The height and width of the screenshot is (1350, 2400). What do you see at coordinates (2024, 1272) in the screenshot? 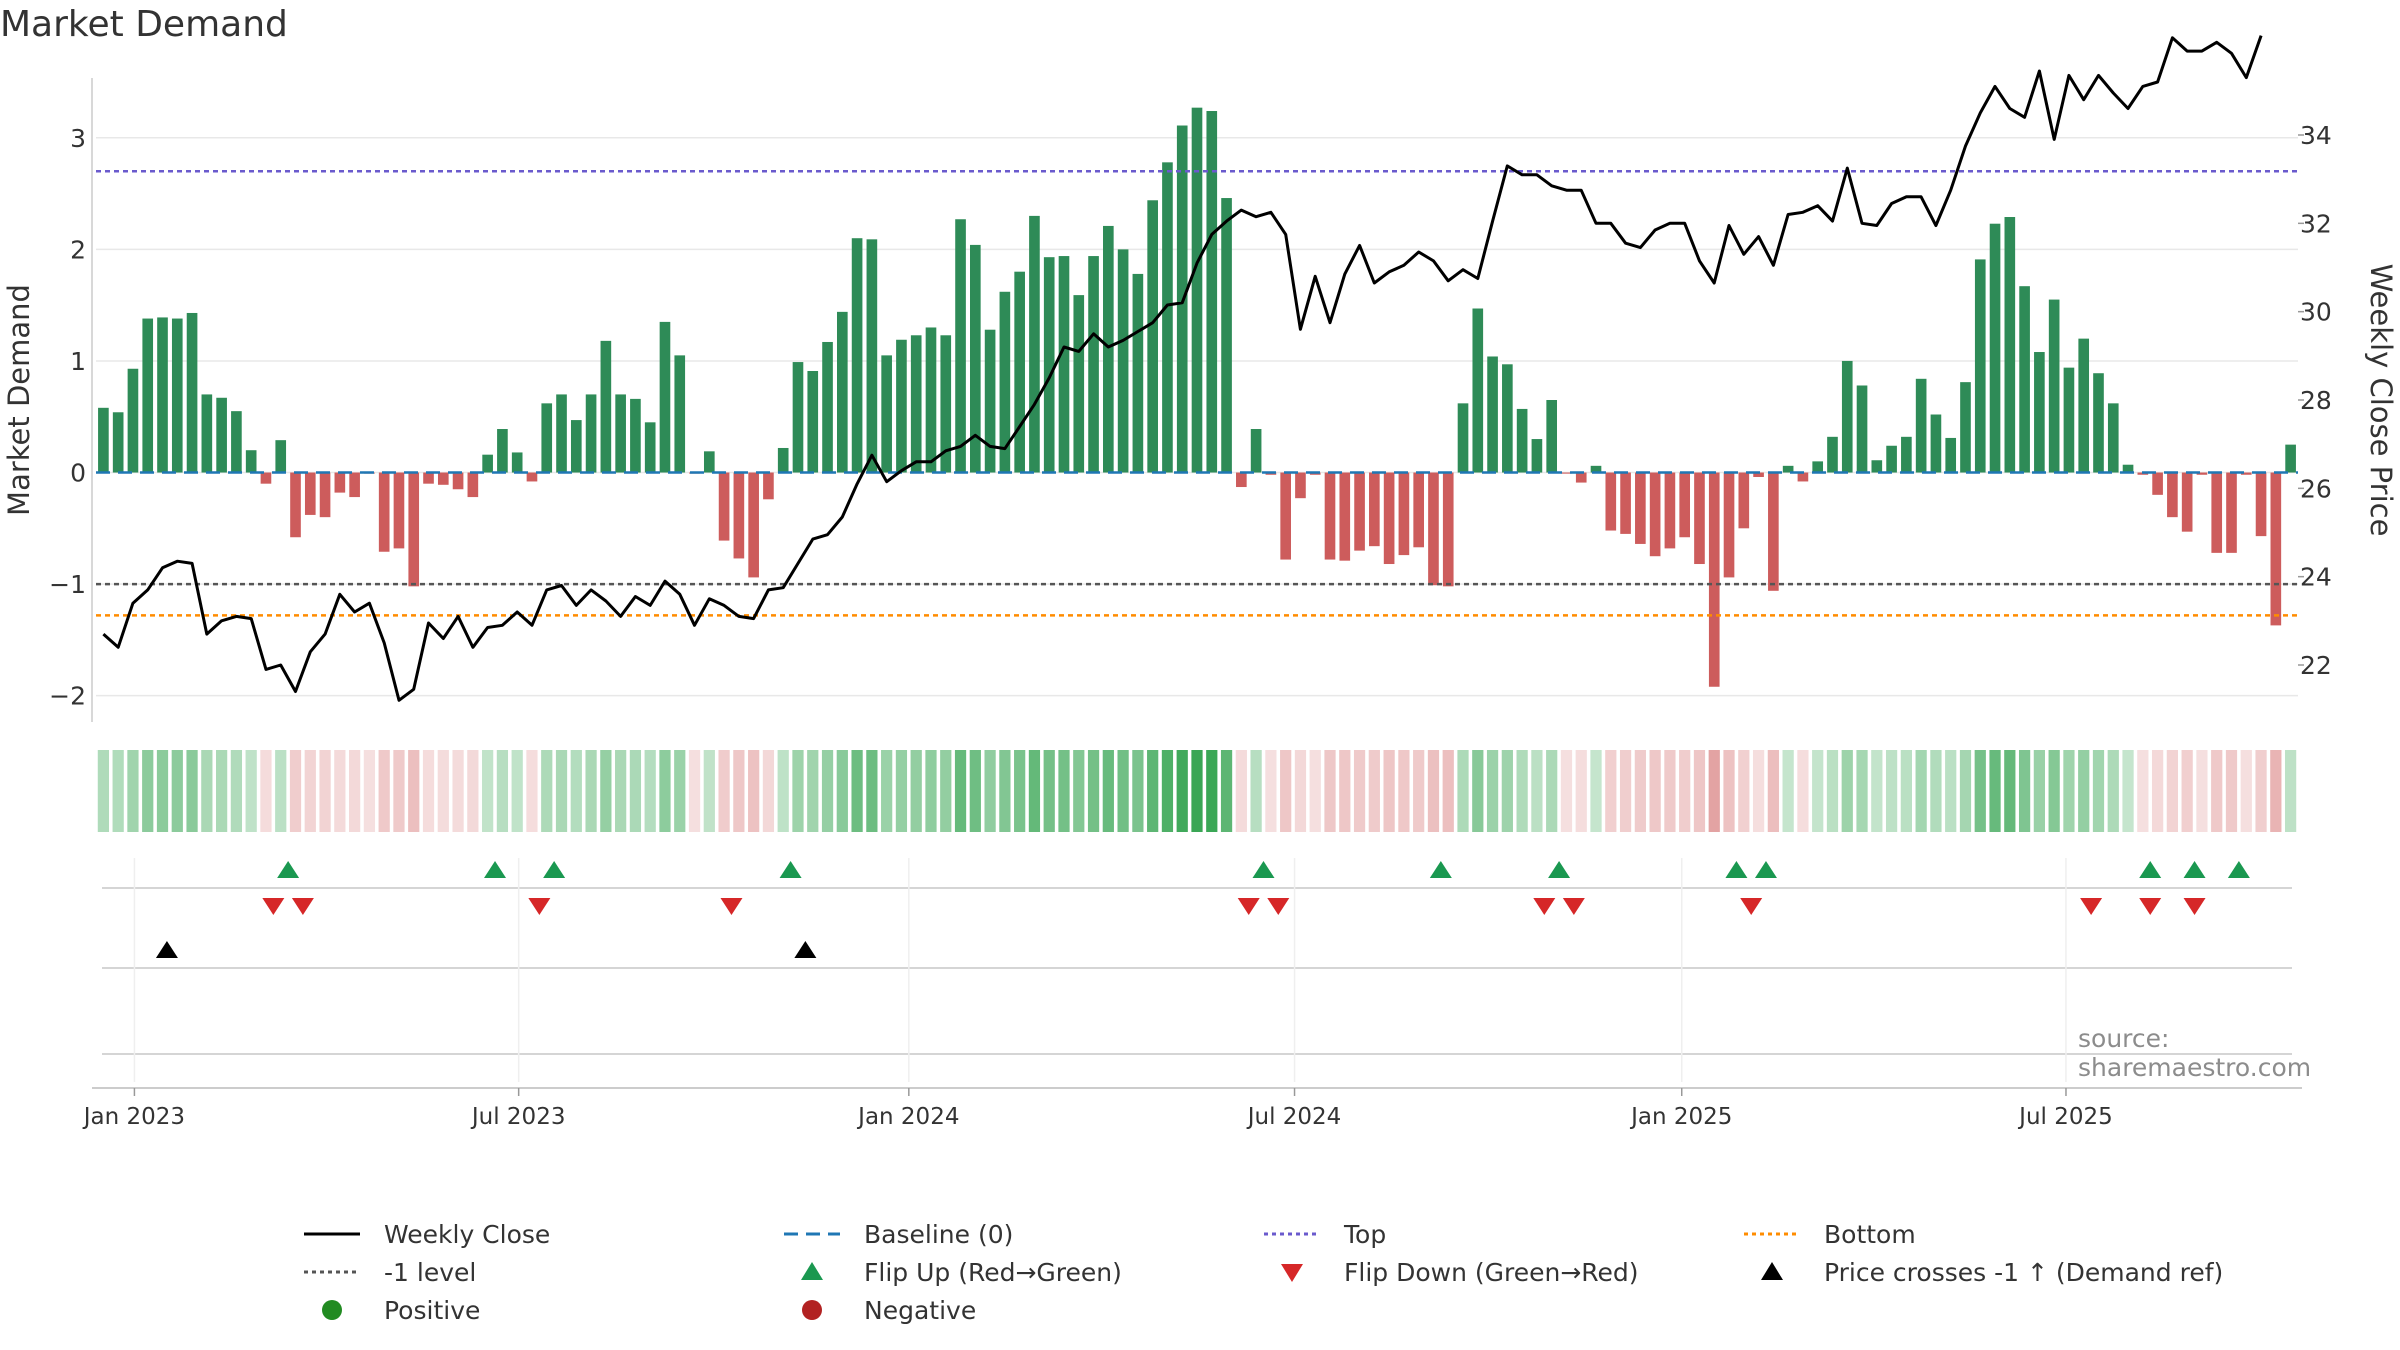
I see `legend-label: Price crosses -1 ↑ (Demand ref)` at bounding box center [2024, 1272].